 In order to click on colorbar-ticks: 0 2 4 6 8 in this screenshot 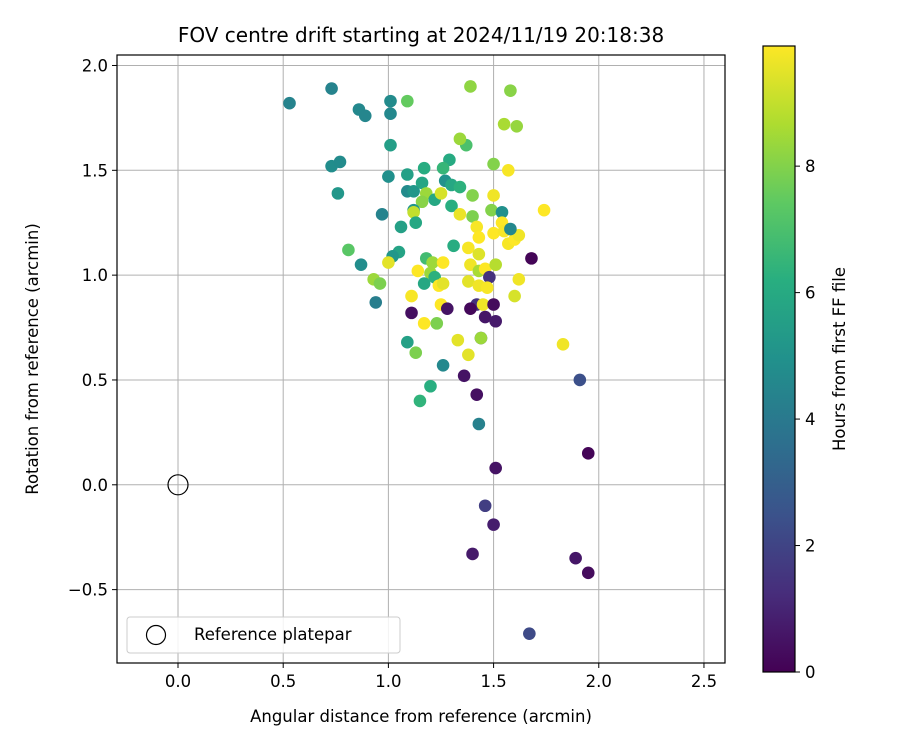, I will do `click(805, 419)`.